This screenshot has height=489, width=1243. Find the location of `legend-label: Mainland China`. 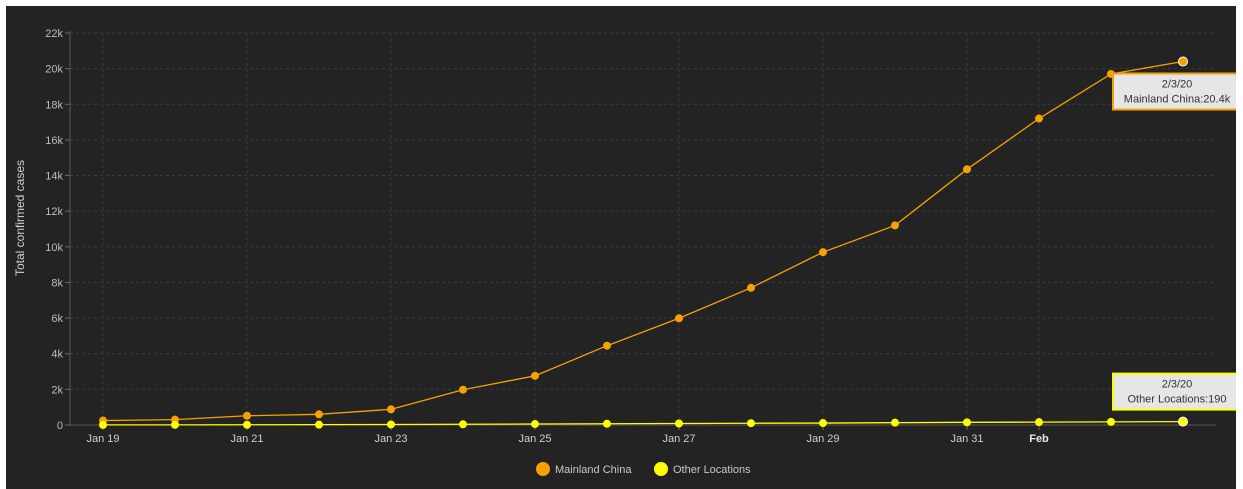

legend-label: Mainland China is located at coordinates (593, 470).